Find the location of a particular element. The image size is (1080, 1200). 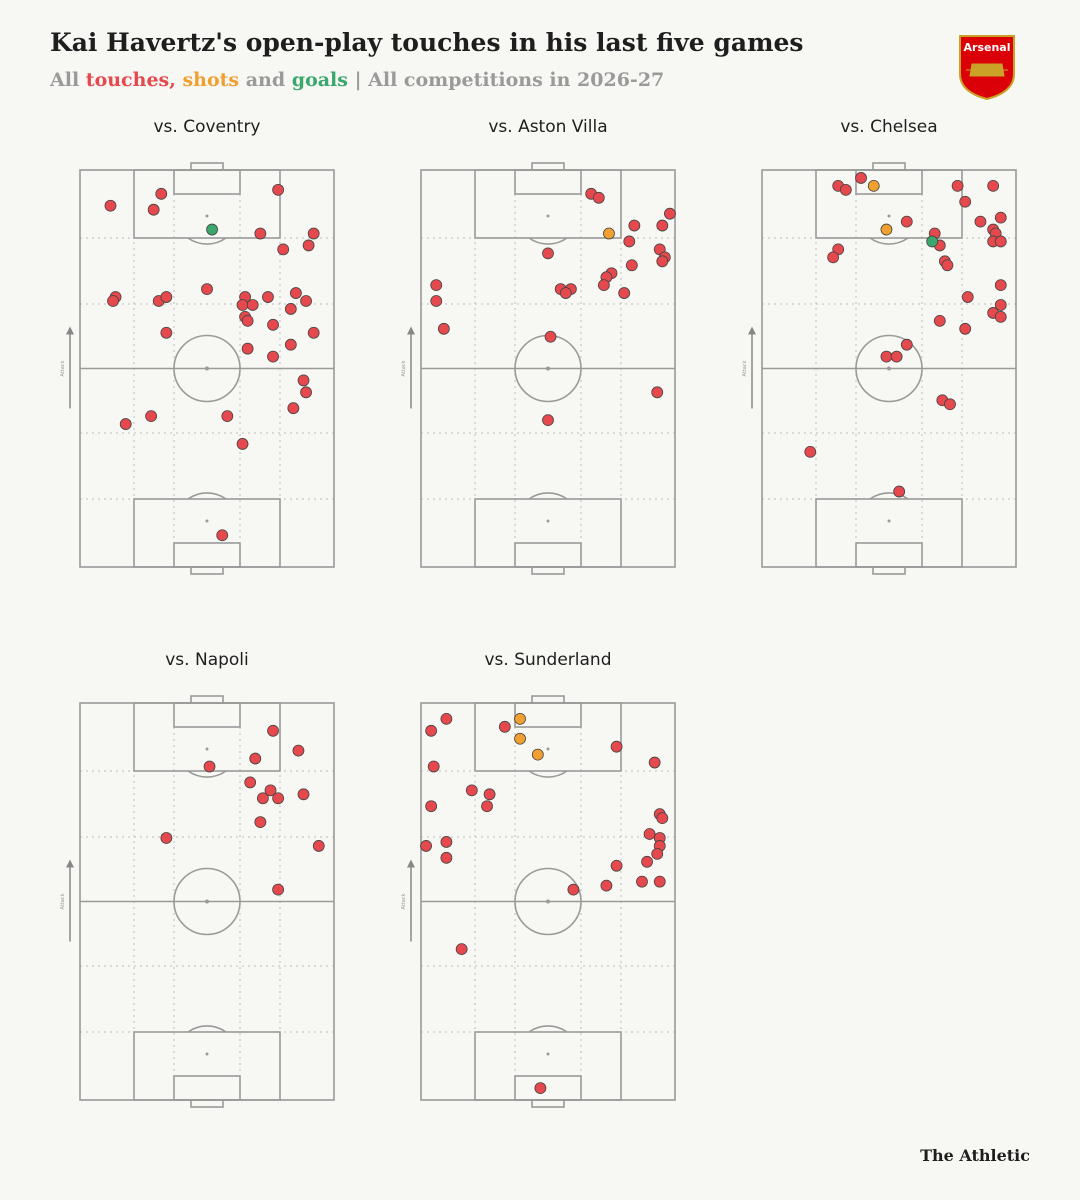

pitch-chart: vs. Napoli Attack is located at coordinates (197, 879).